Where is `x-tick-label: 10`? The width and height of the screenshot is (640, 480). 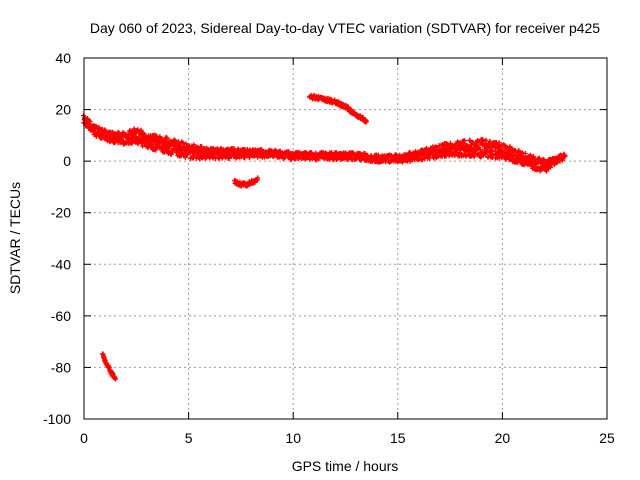
x-tick-label: 10 is located at coordinates (293, 438).